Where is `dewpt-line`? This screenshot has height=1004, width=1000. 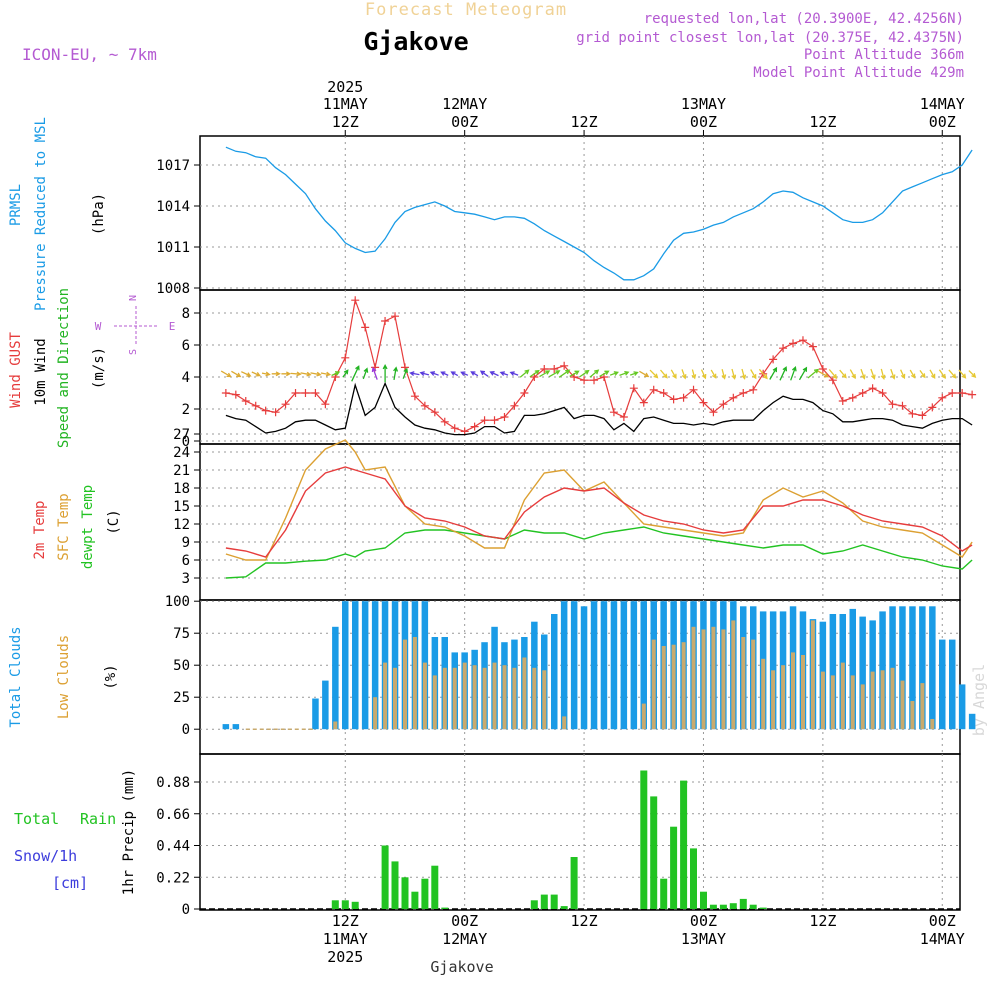 dewpt-line is located at coordinates (599, 552).